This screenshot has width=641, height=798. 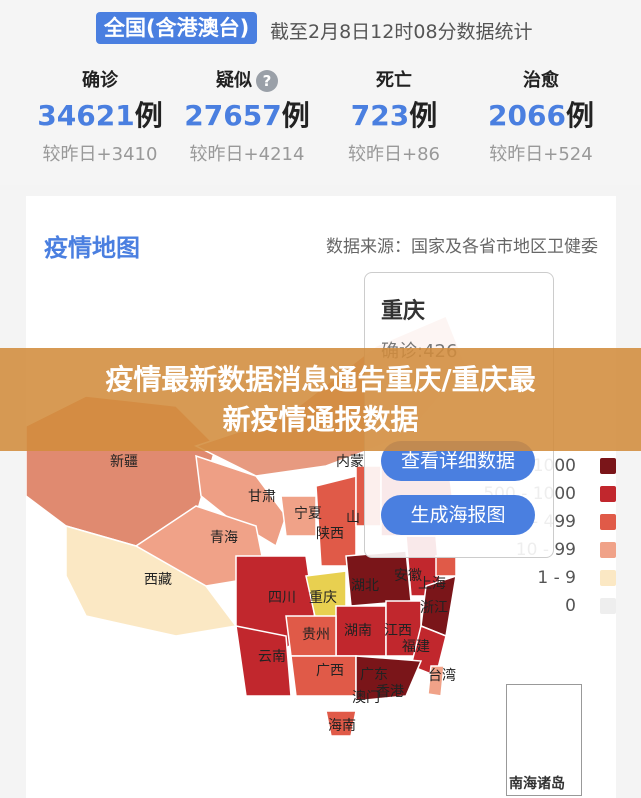 What do you see at coordinates (224, 538) in the screenshot?
I see `province-label: 青海` at bounding box center [224, 538].